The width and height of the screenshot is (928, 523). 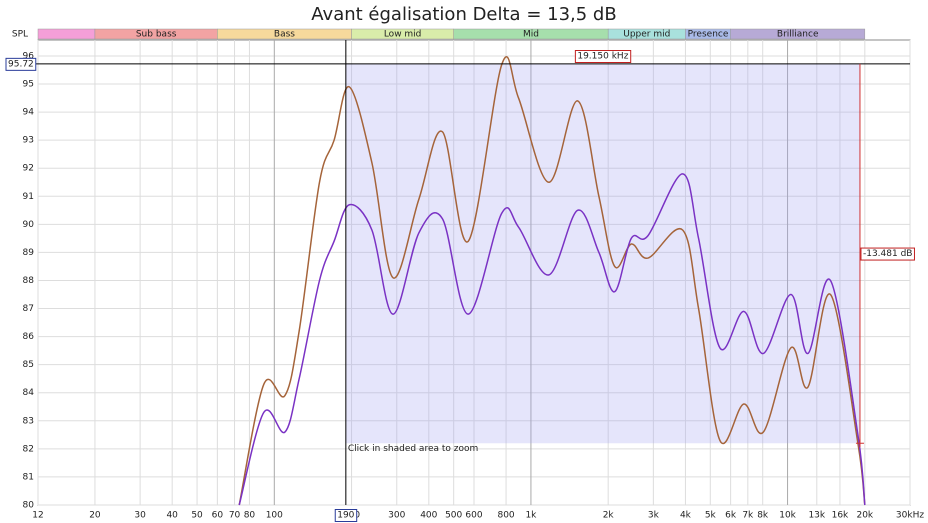 What do you see at coordinates (646, 35) in the screenshot?
I see `band-label: Upper mid` at bounding box center [646, 35].